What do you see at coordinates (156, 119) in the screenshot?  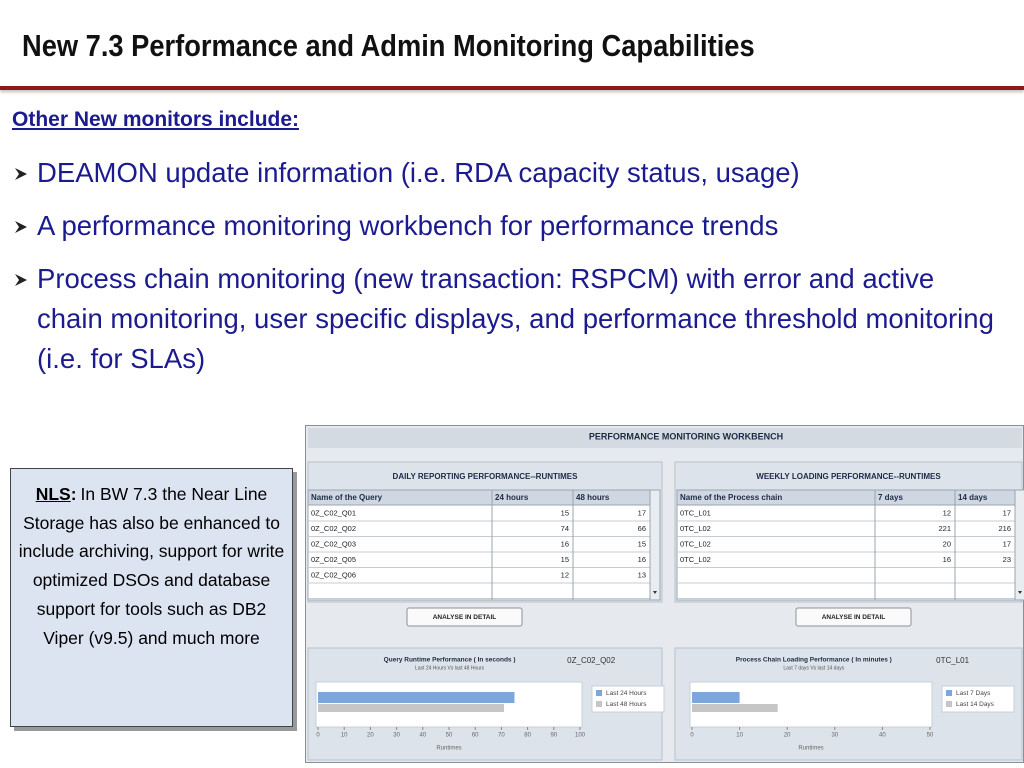 I see `section-heading: Other New monitors include:` at bounding box center [156, 119].